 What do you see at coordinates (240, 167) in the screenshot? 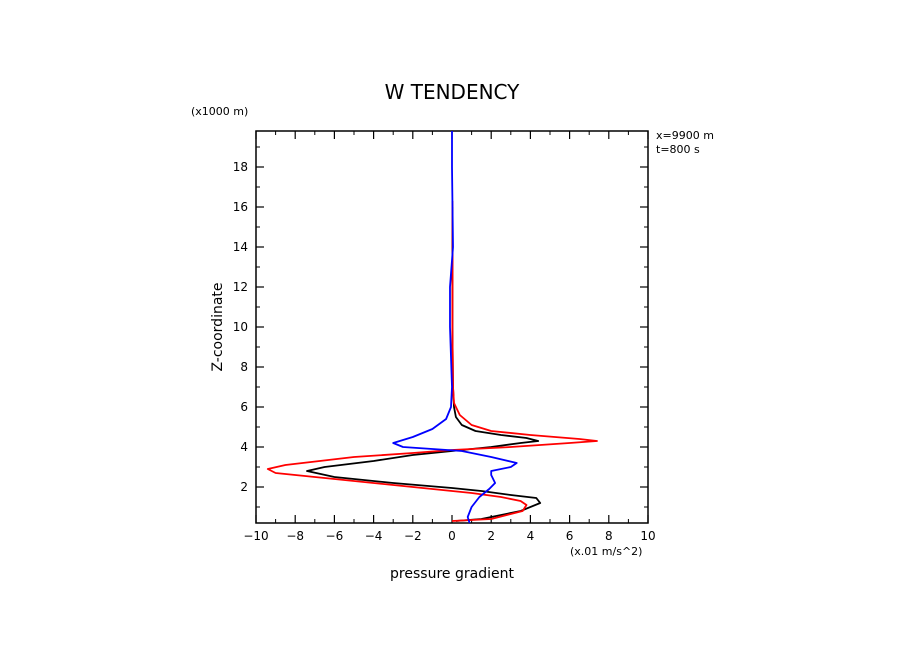
I see `y-tick-label: 18` at bounding box center [240, 167].